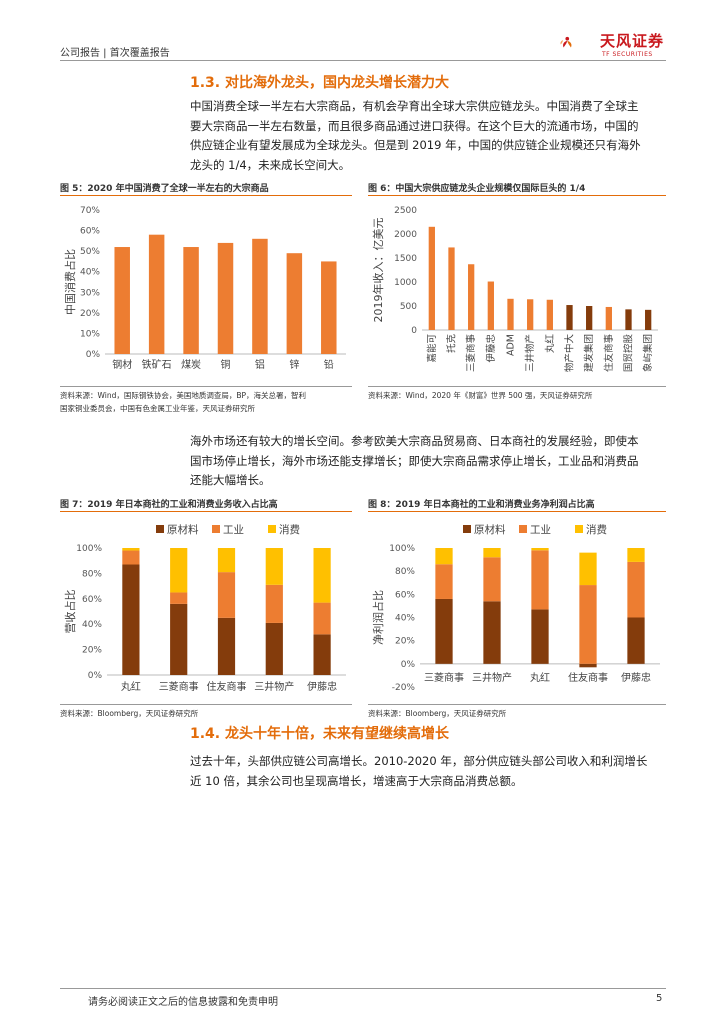 This screenshot has width=724, height=1024. I want to click on fig8-source: 资料来源：Bloomberg，天风证券研究所, so click(437, 713).